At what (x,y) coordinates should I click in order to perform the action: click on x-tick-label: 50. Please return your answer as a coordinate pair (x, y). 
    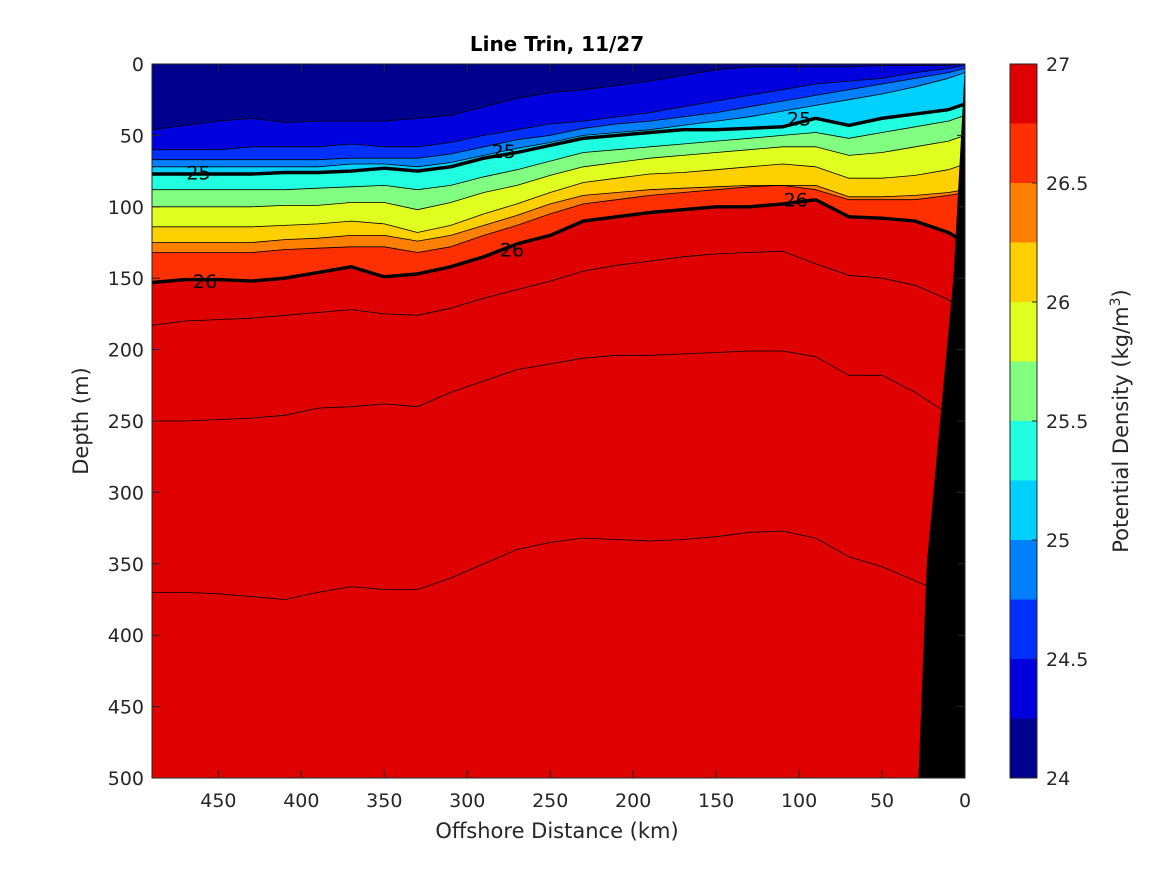
    Looking at the image, I should click on (882, 801).